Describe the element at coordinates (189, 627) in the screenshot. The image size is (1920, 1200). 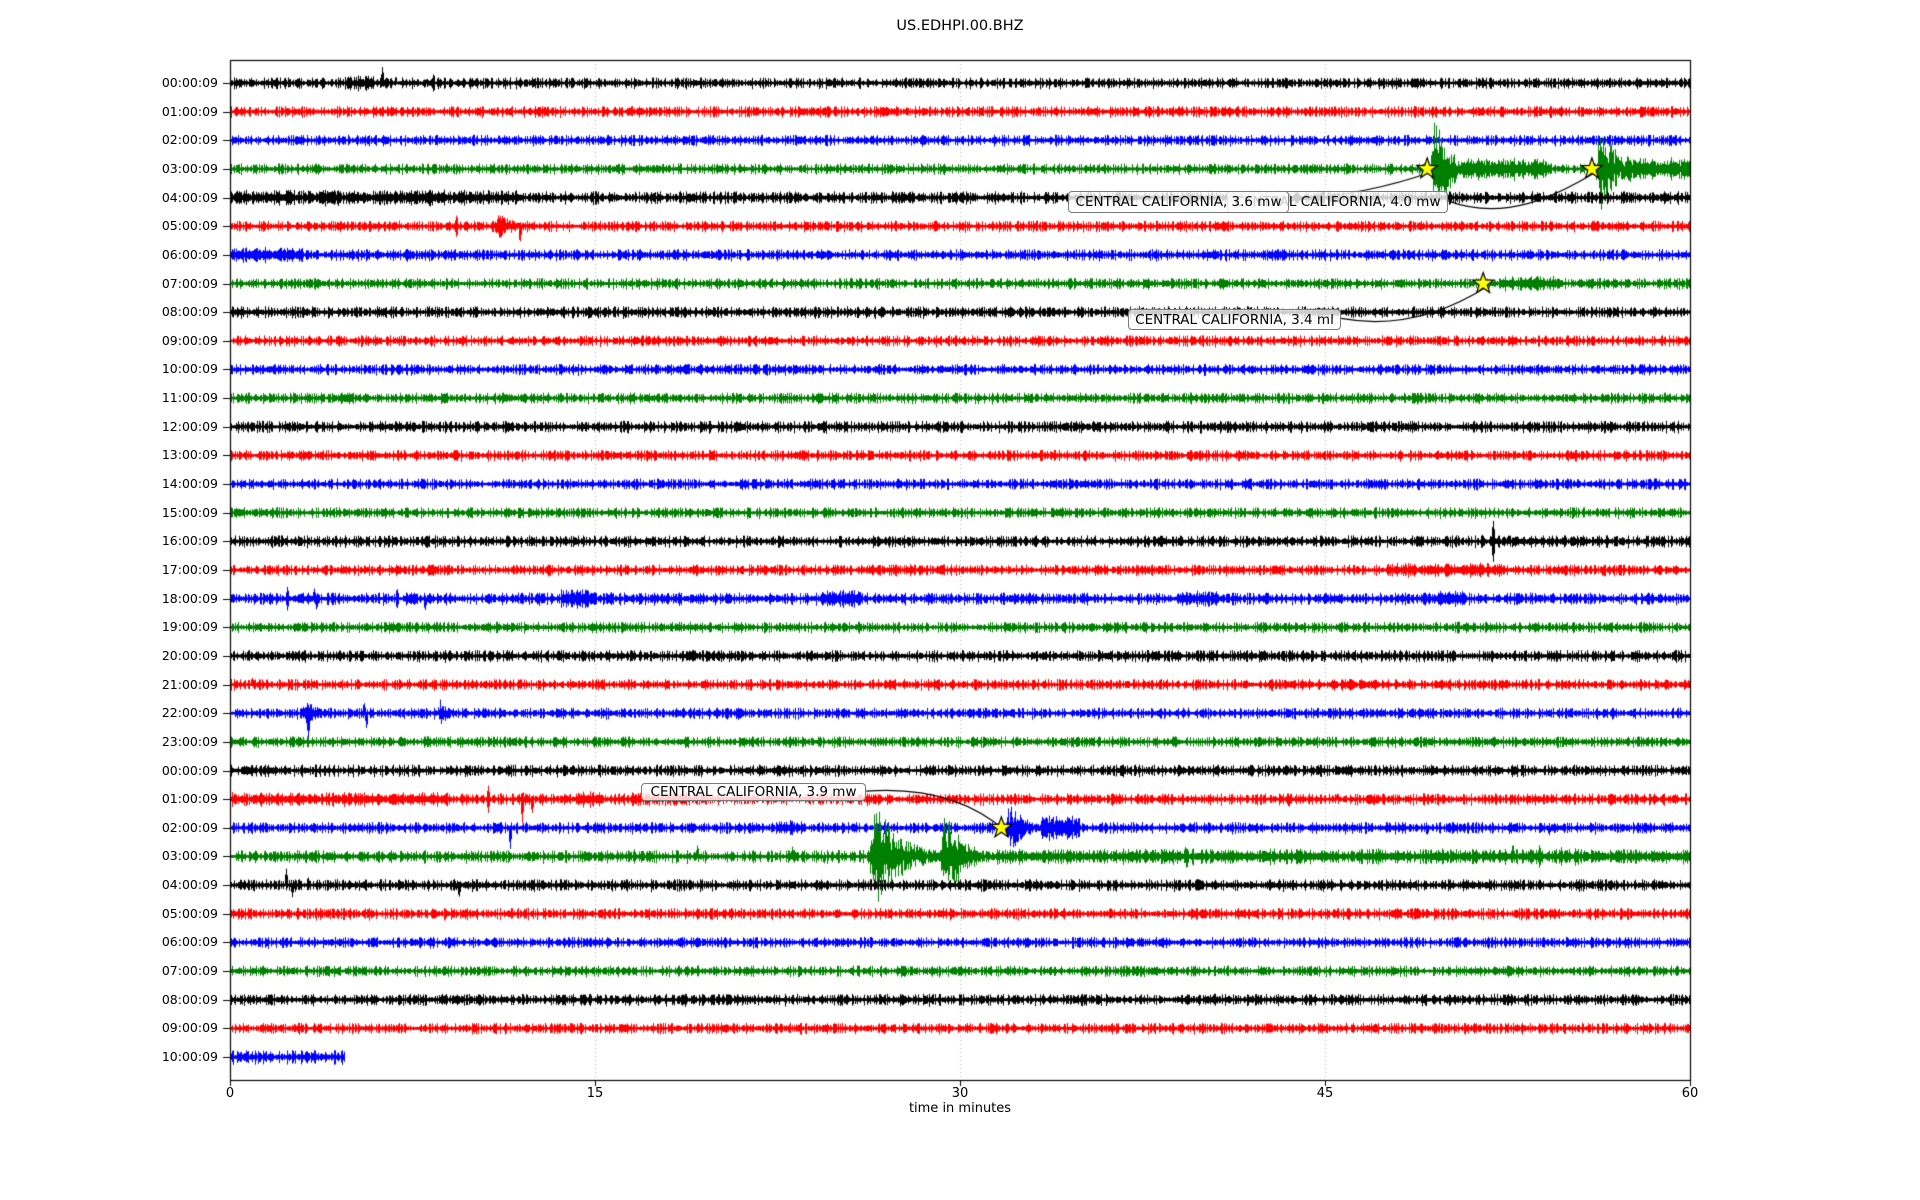
I see `row-label: 19:00:09` at that location.